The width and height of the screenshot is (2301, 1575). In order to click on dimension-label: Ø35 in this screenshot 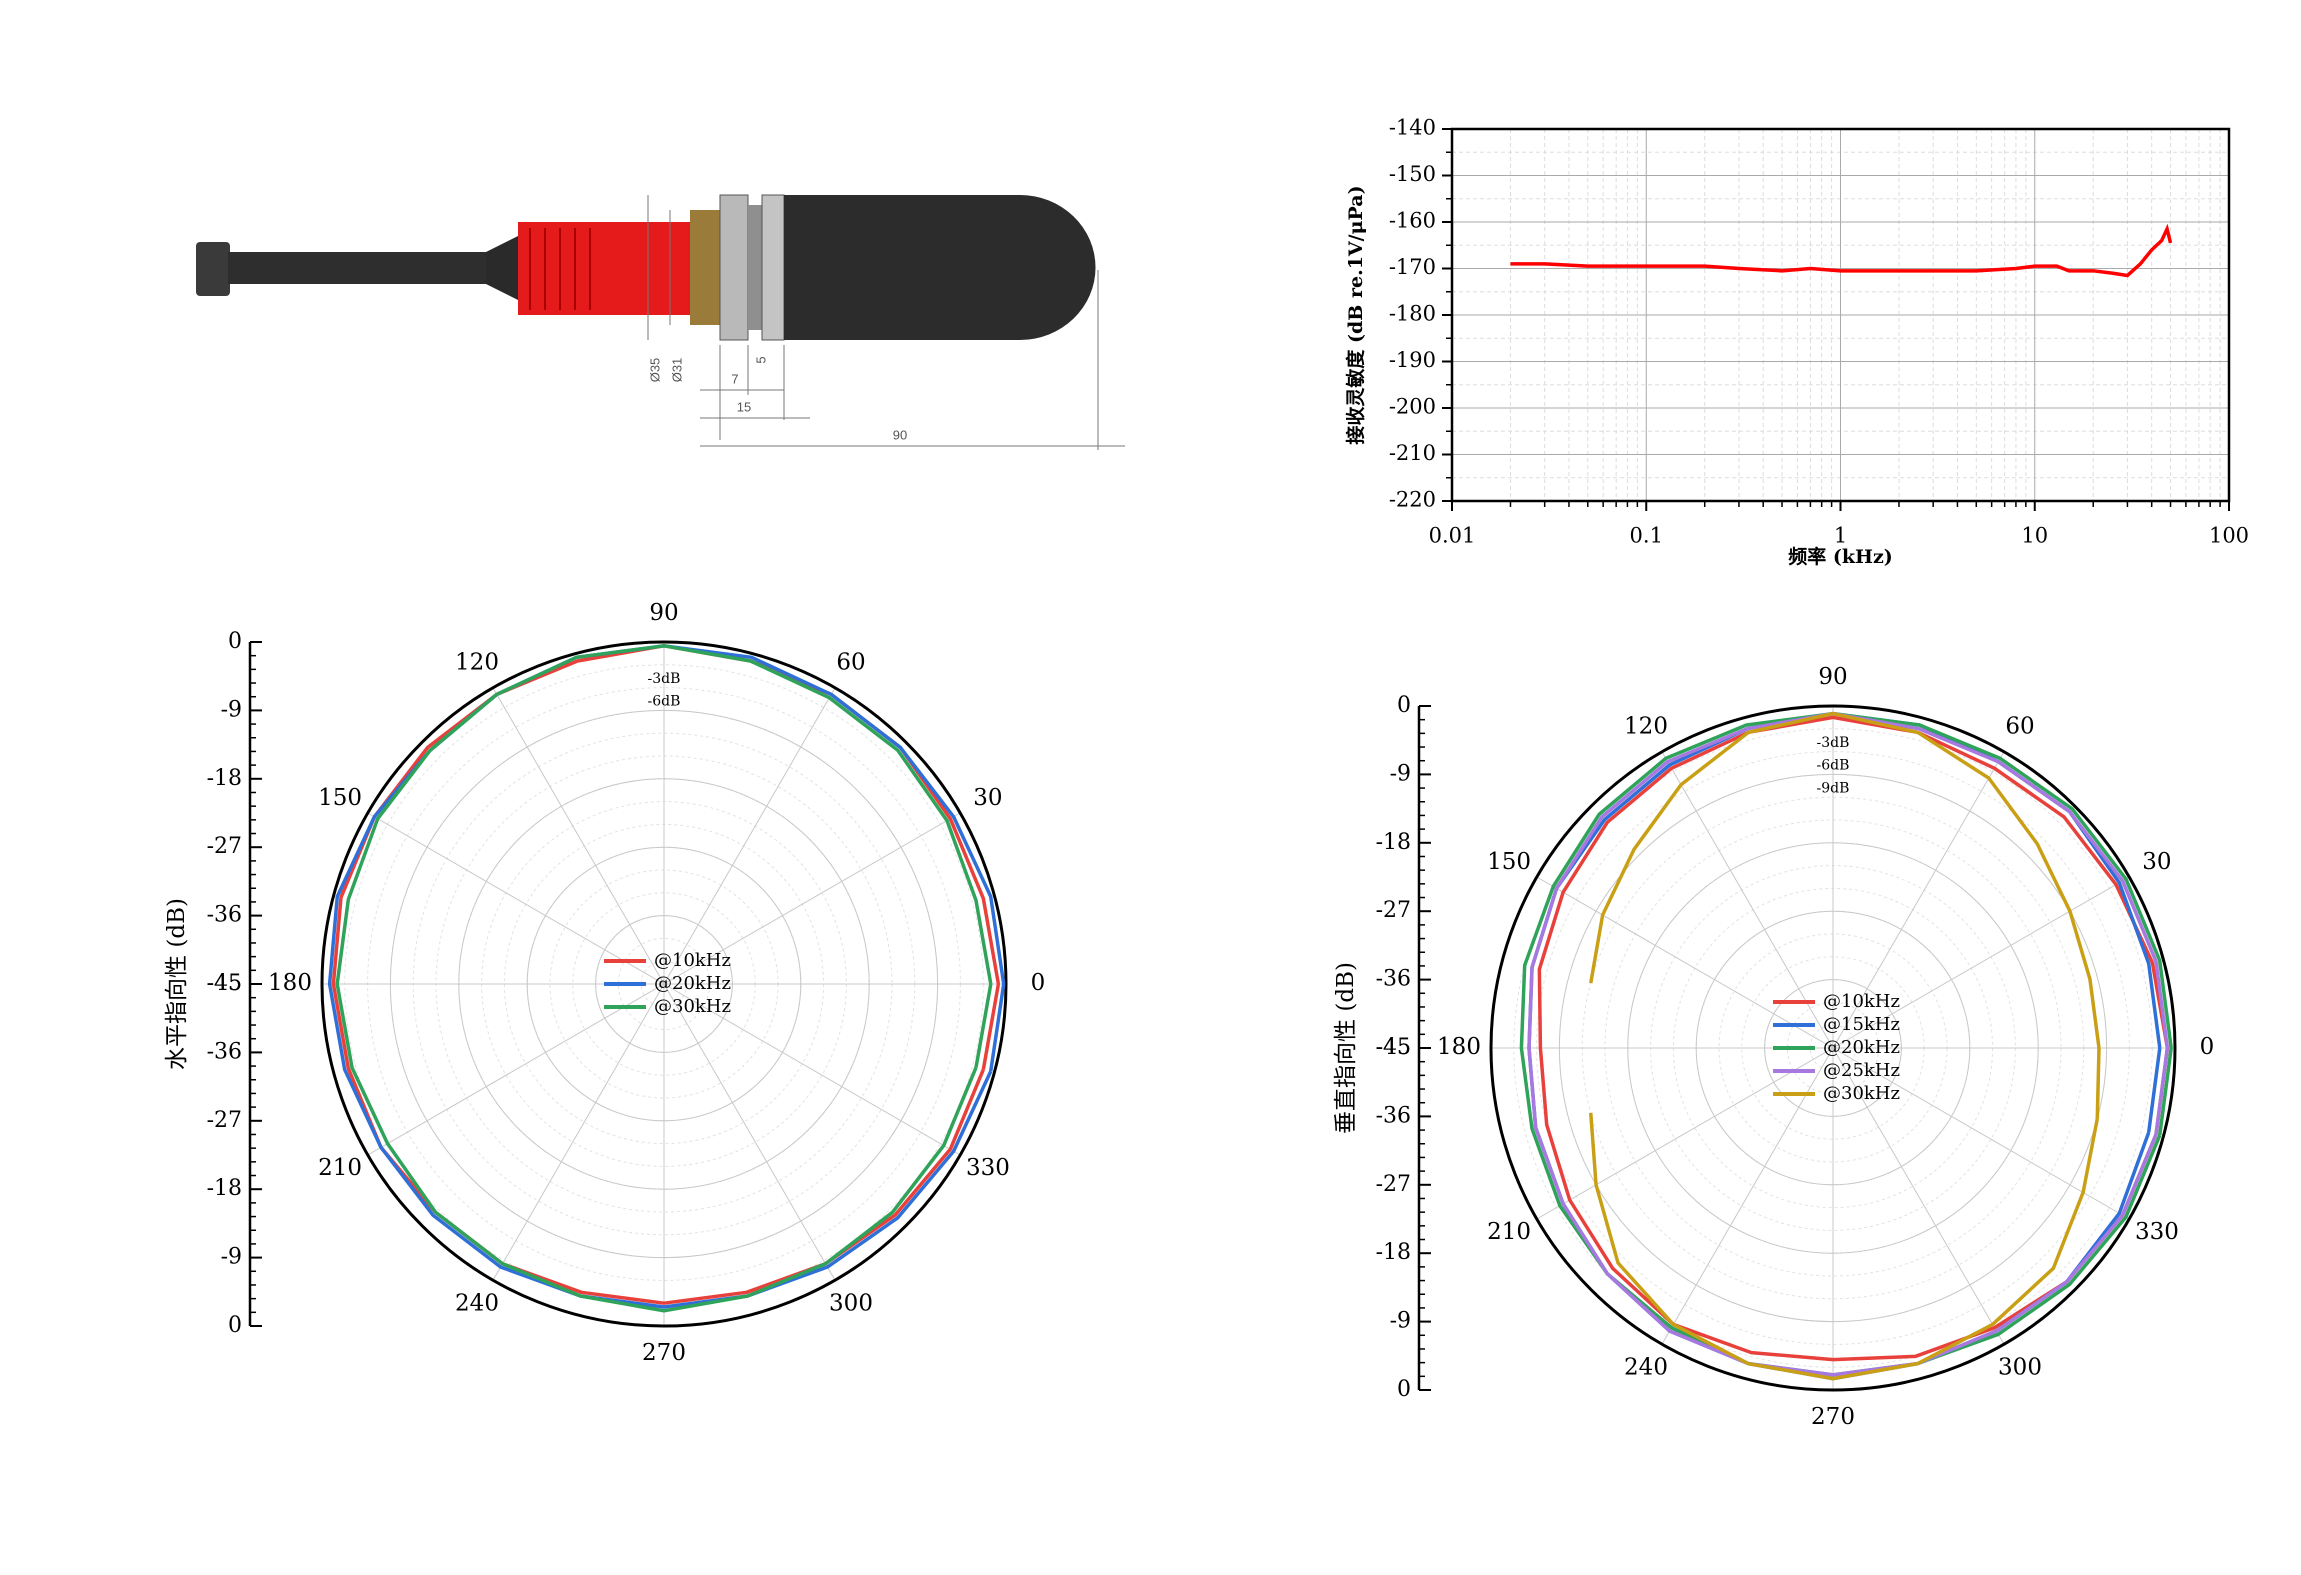, I will do `click(654, 370)`.